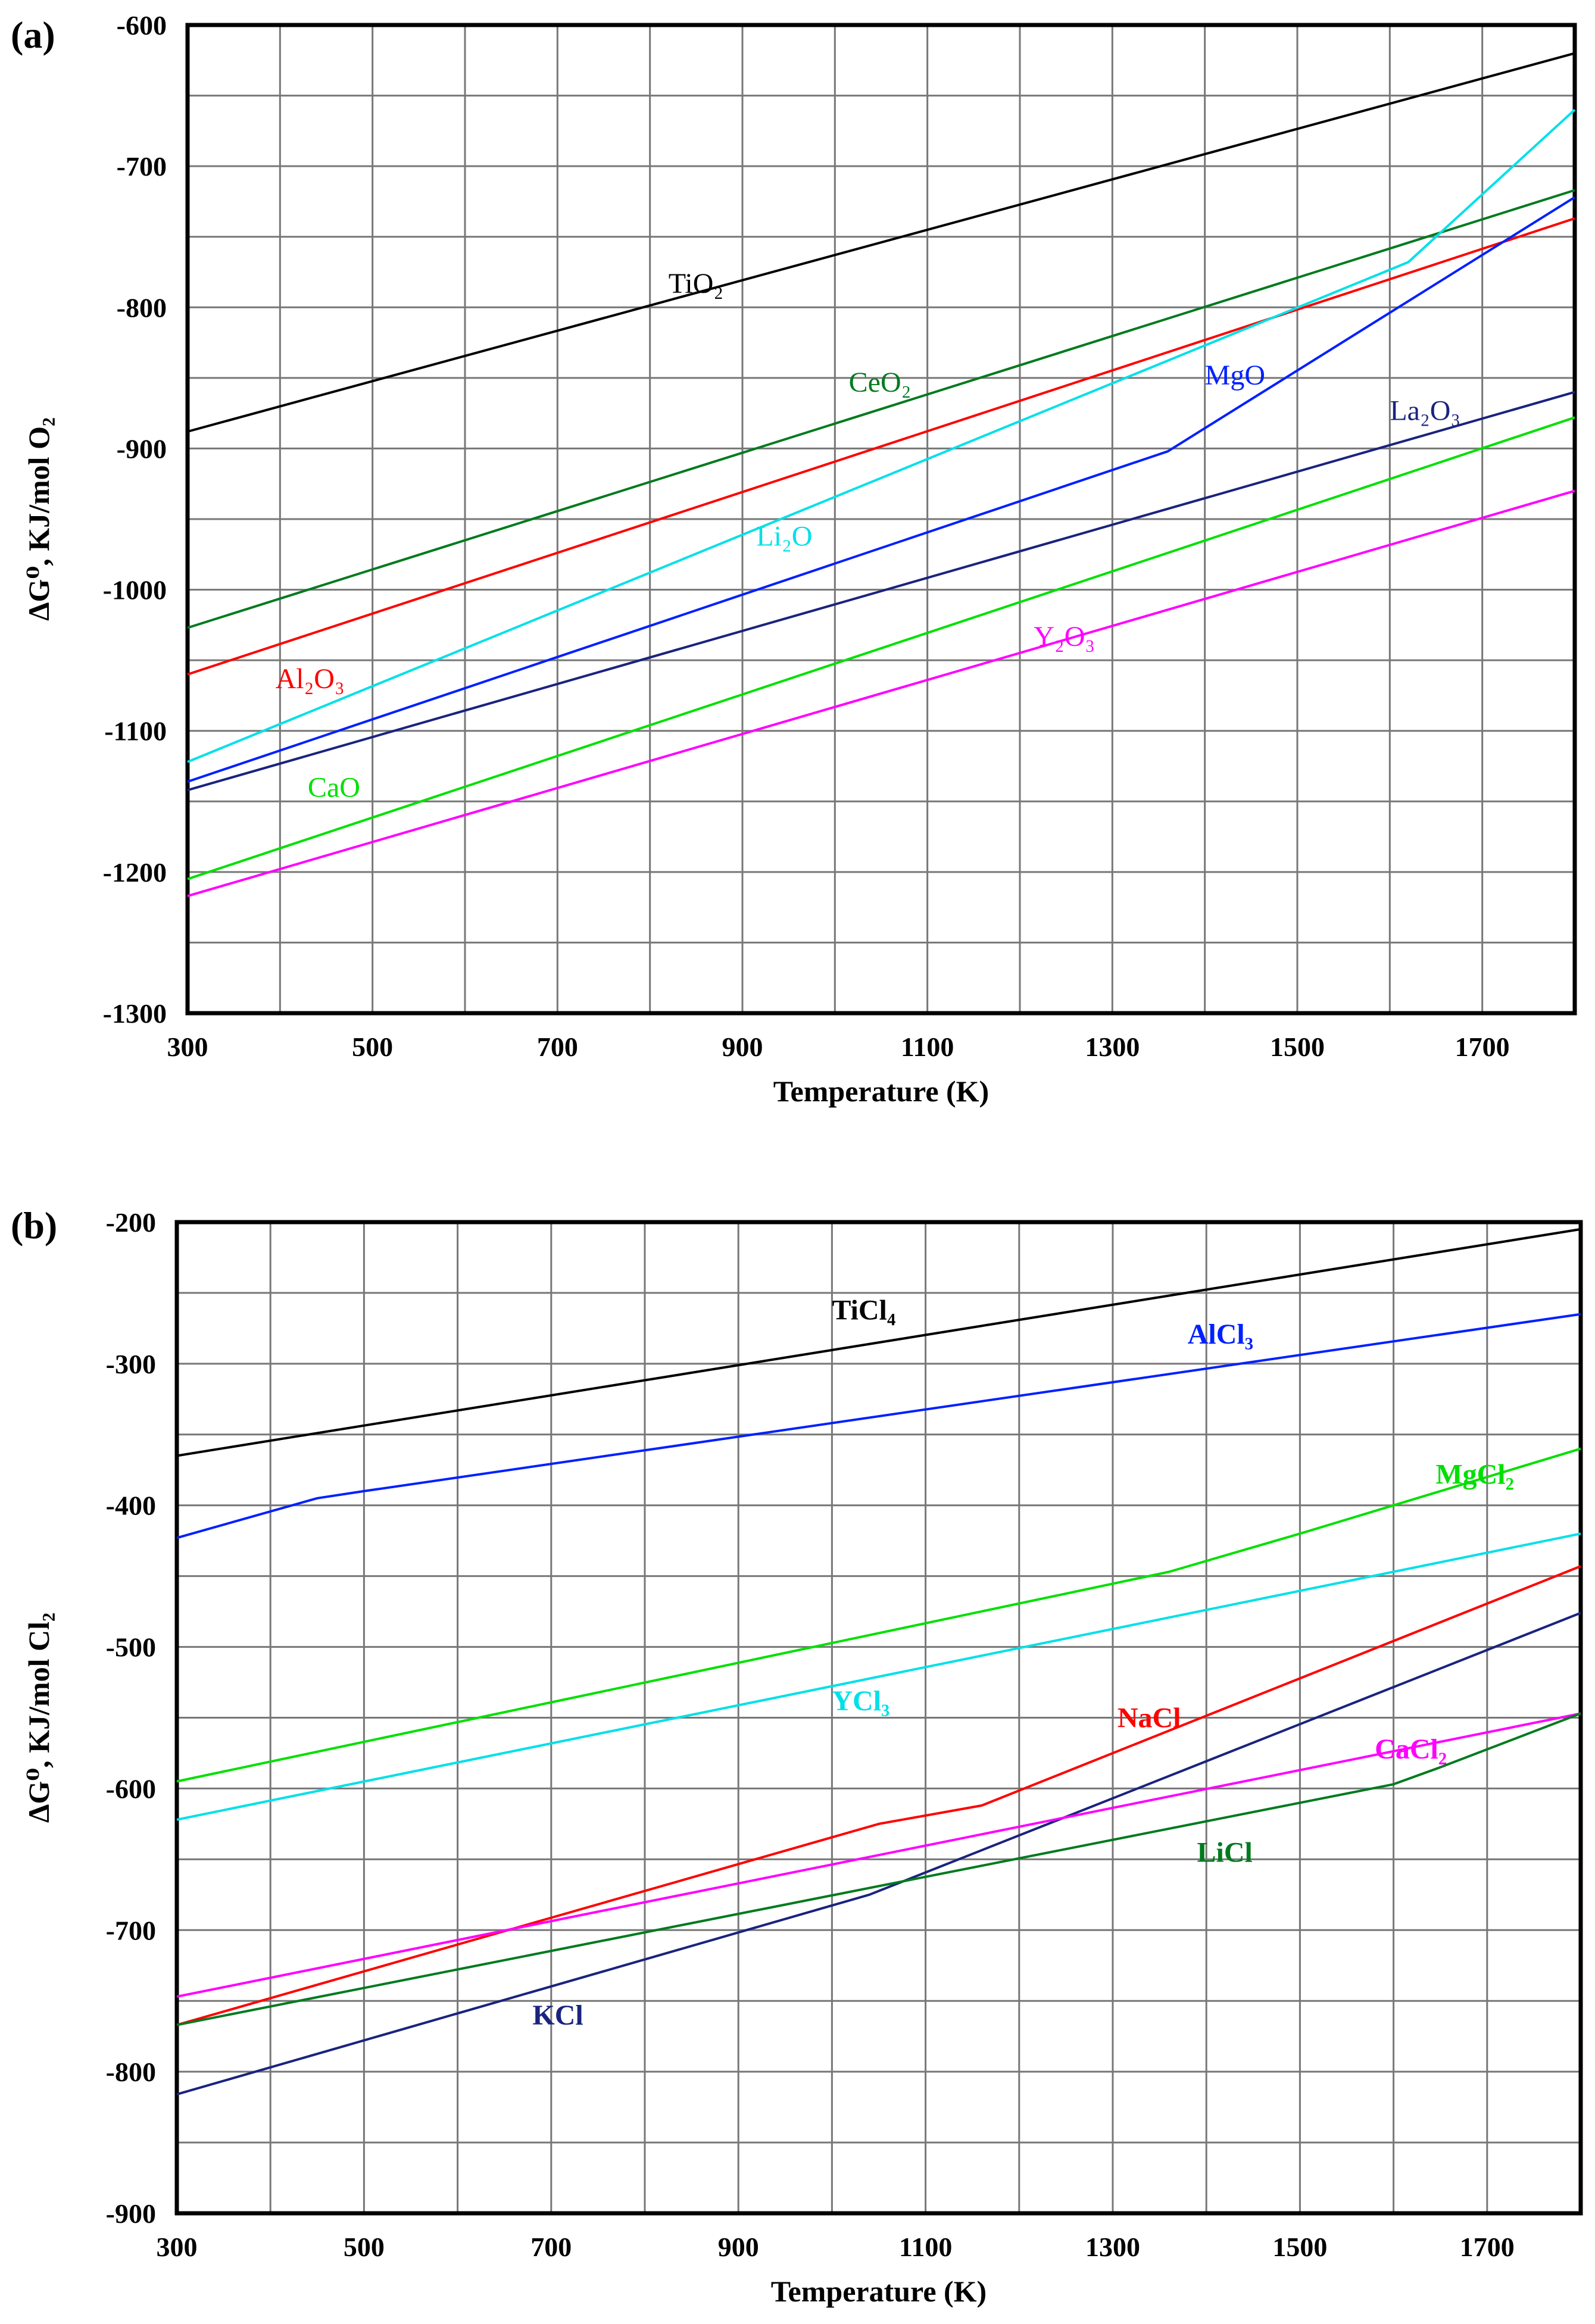 The height and width of the screenshot is (2324, 1595). I want to click on series-line-cacl2, so click(878, 1855).